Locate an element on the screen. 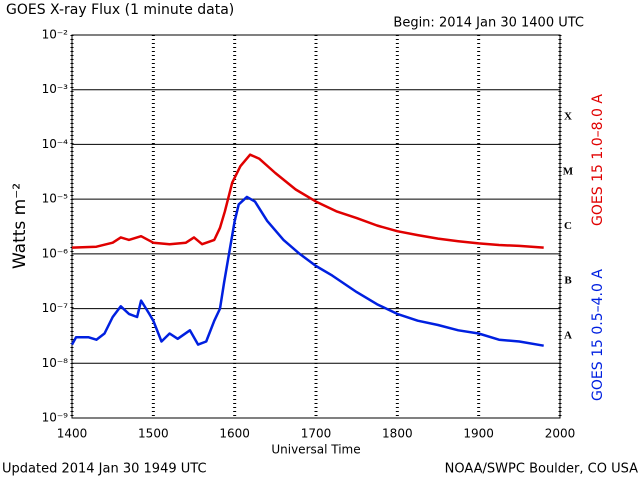  footer-left: Updated 2014 Jan 30 1949 UTC is located at coordinates (104, 469).